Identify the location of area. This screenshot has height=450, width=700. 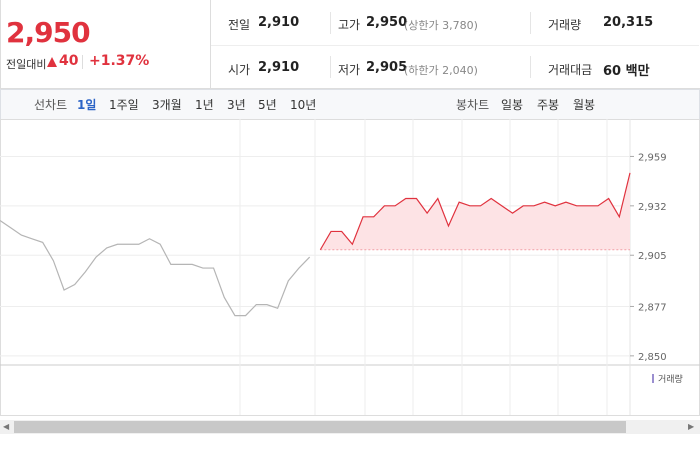
(475, 211).